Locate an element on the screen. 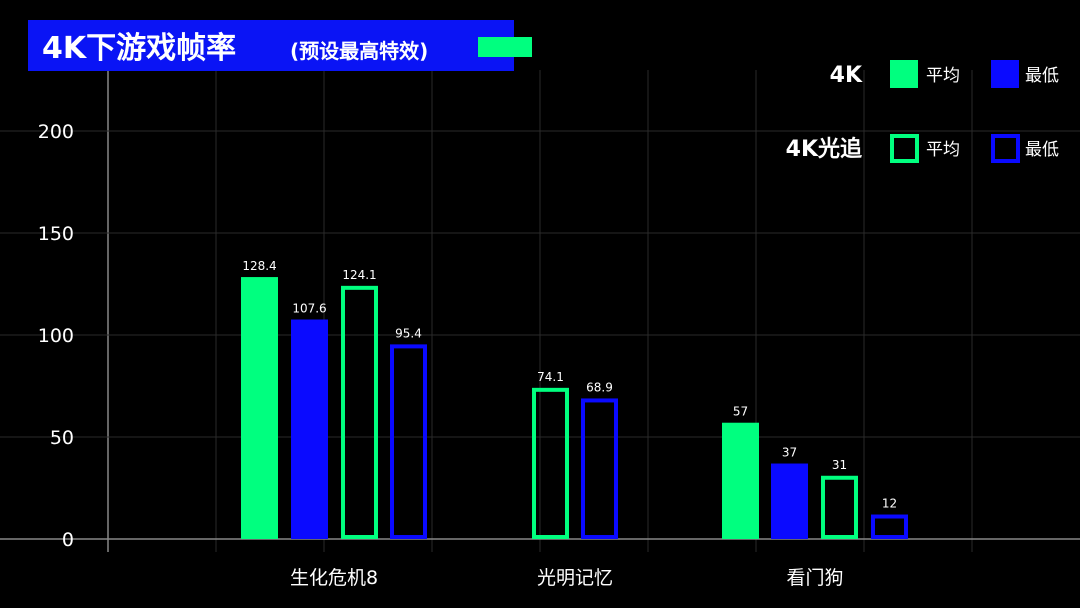  legend-swatch-4k-min is located at coordinates (1005, 74).